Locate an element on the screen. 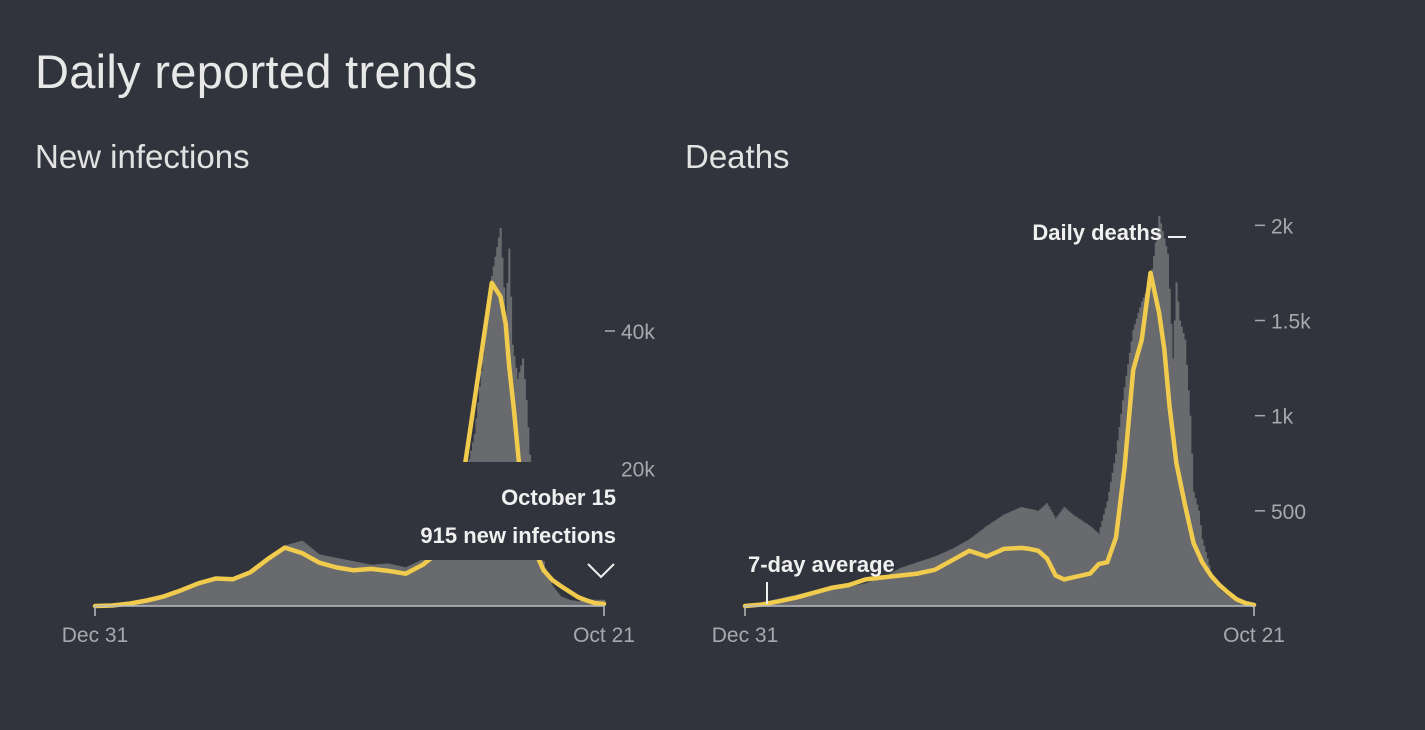 The width and height of the screenshot is (1425, 730). infections-y-tick-label: 40k is located at coordinates (638, 332).